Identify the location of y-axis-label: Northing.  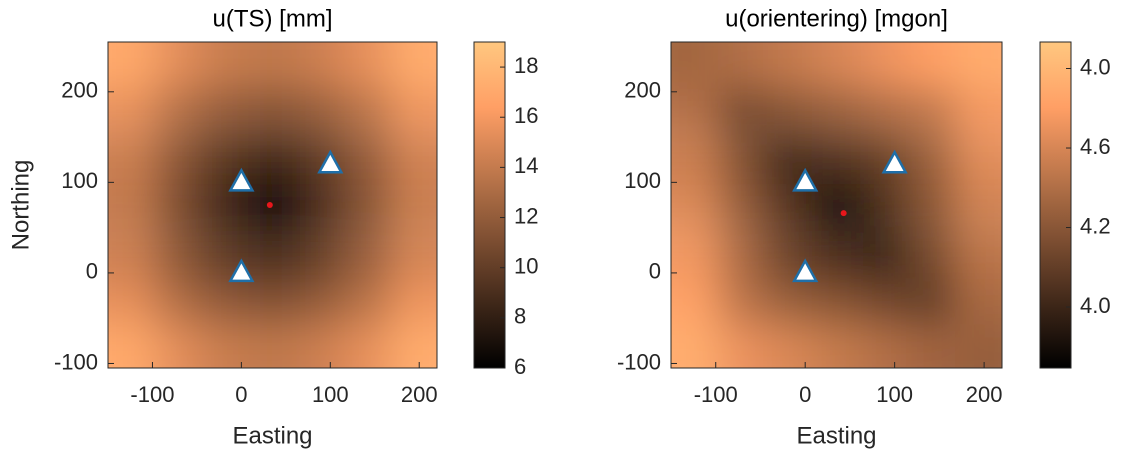
(20, 205).